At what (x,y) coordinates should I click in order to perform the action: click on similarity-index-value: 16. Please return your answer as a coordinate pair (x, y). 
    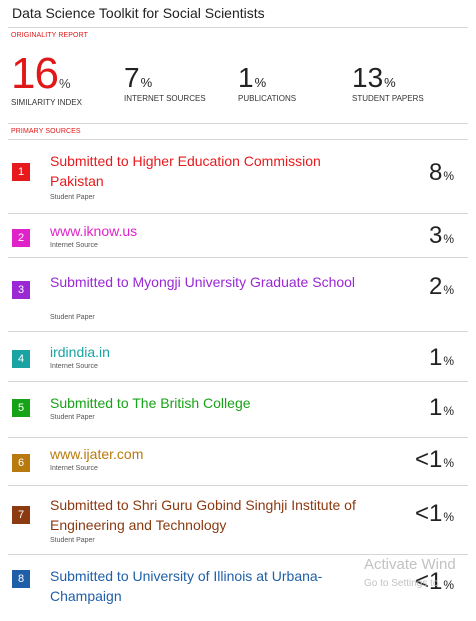
    Looking at the image, I should click on (35, 73).